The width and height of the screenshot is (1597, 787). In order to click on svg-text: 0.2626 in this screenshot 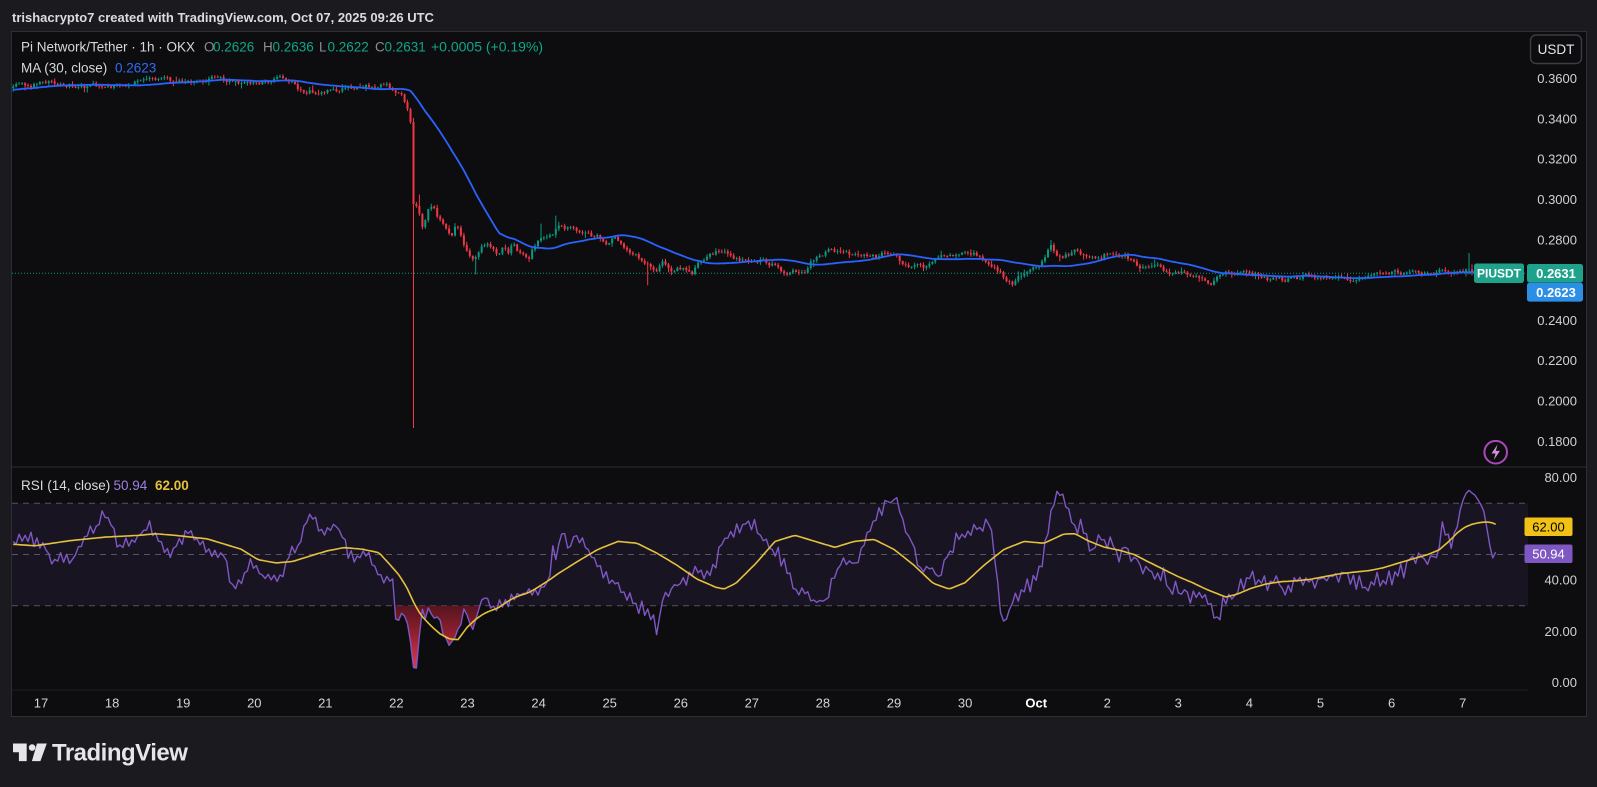, I will do `click(233, 47)`.